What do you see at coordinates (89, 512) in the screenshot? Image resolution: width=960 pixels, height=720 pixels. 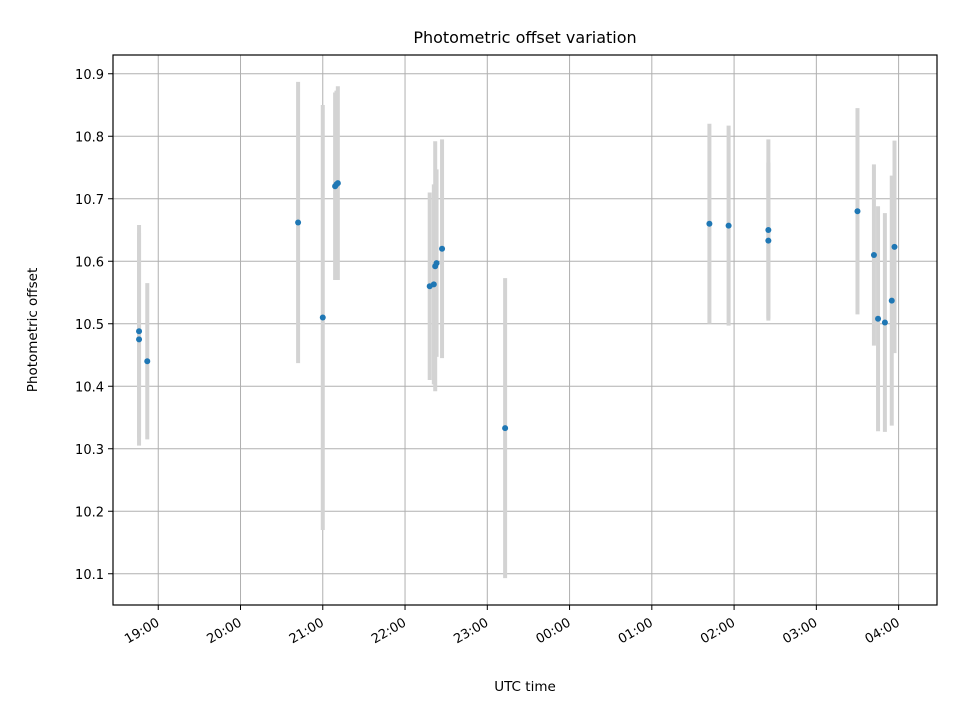 I see `y-tick-label: 10.2` at bounding box center [89, 512].